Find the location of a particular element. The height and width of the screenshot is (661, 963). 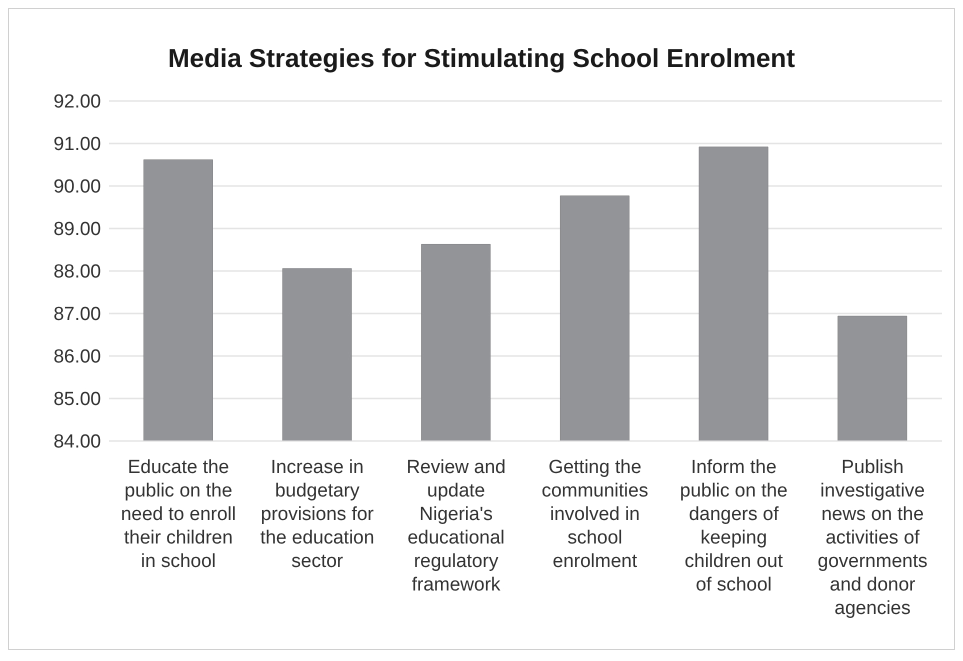

x-tick-label: Inform the public on the dangers of keeping children out of school is located at coordinates (734, 526).